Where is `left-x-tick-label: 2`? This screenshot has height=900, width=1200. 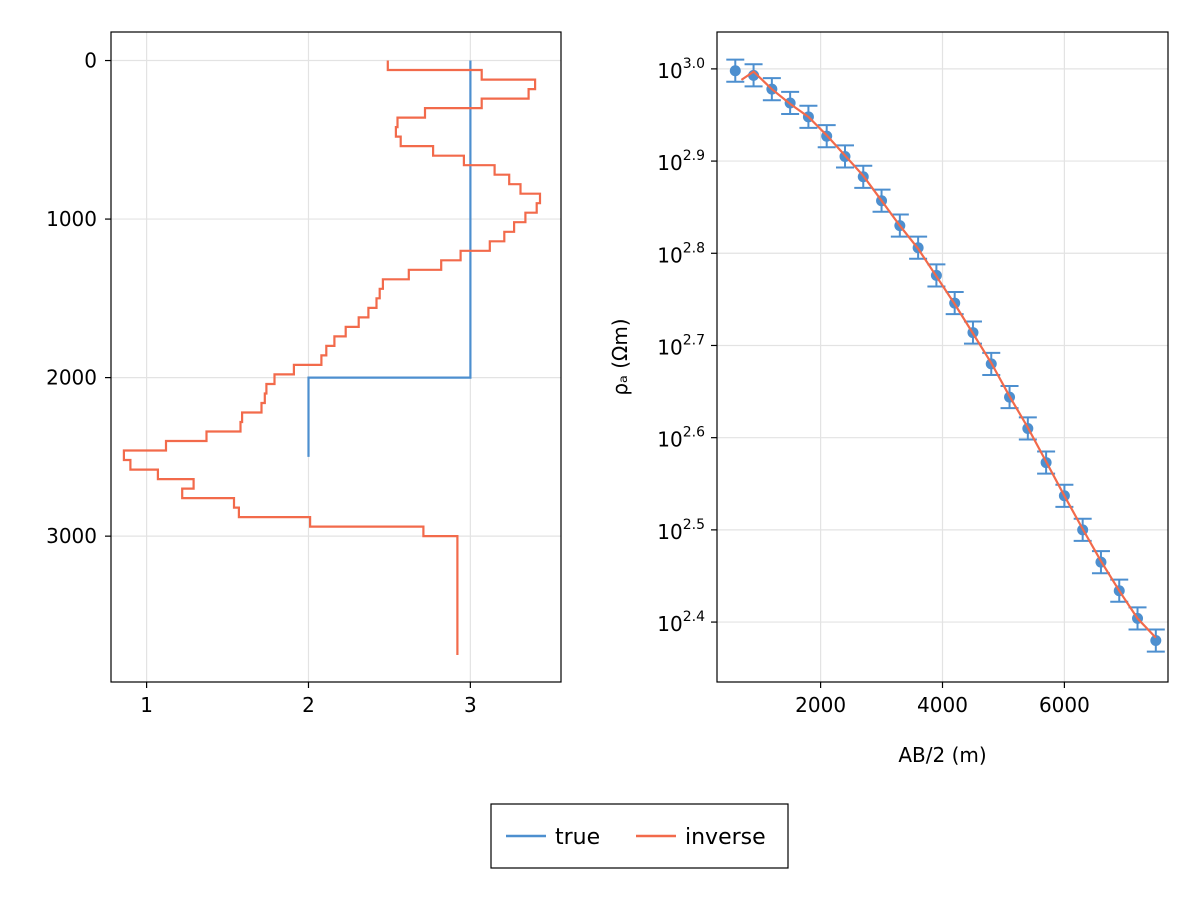 left-x-tick-label: 2 is located at coordinates (308, 705).